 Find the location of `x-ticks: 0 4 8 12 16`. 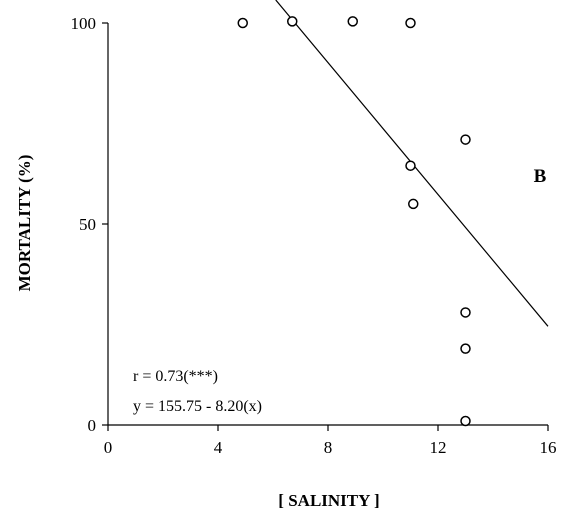

x-ticks: 0 4 8 12 16 is located at coordinates (330, 441).